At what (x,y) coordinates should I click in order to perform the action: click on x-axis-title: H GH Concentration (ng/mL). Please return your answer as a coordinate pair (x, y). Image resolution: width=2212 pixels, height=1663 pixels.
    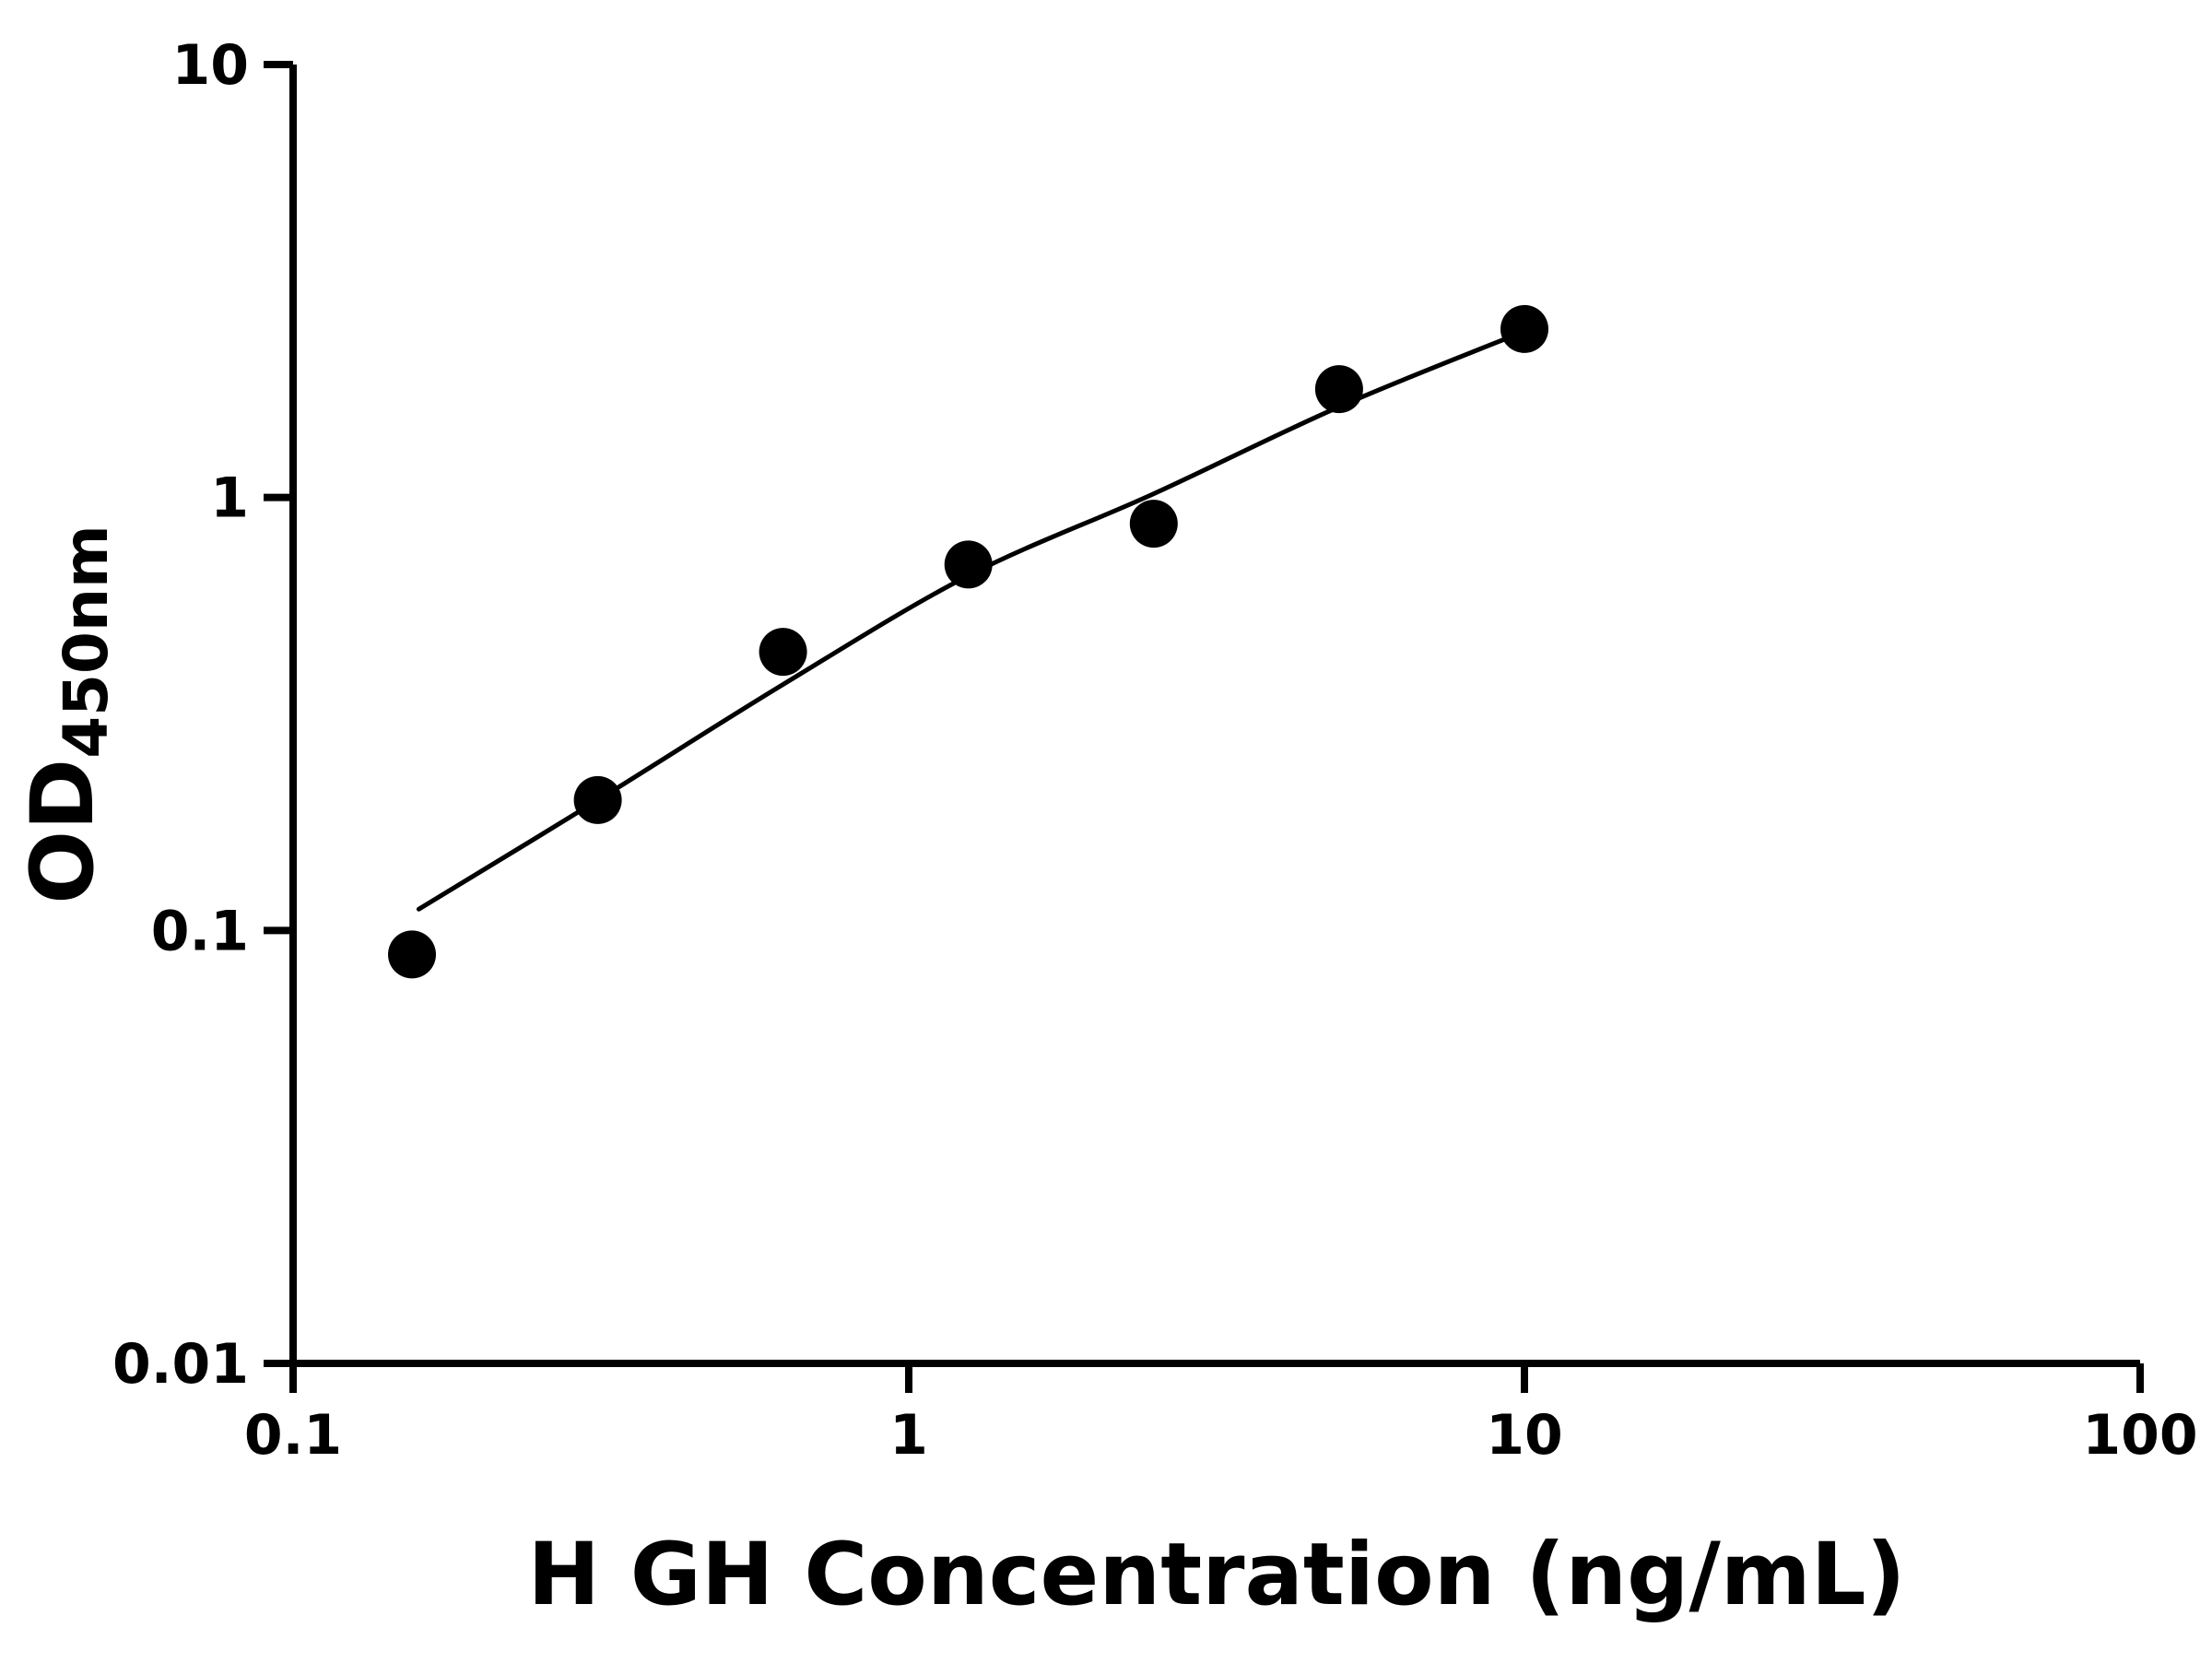
    Looking at the image, I should click on (1216, 1575).